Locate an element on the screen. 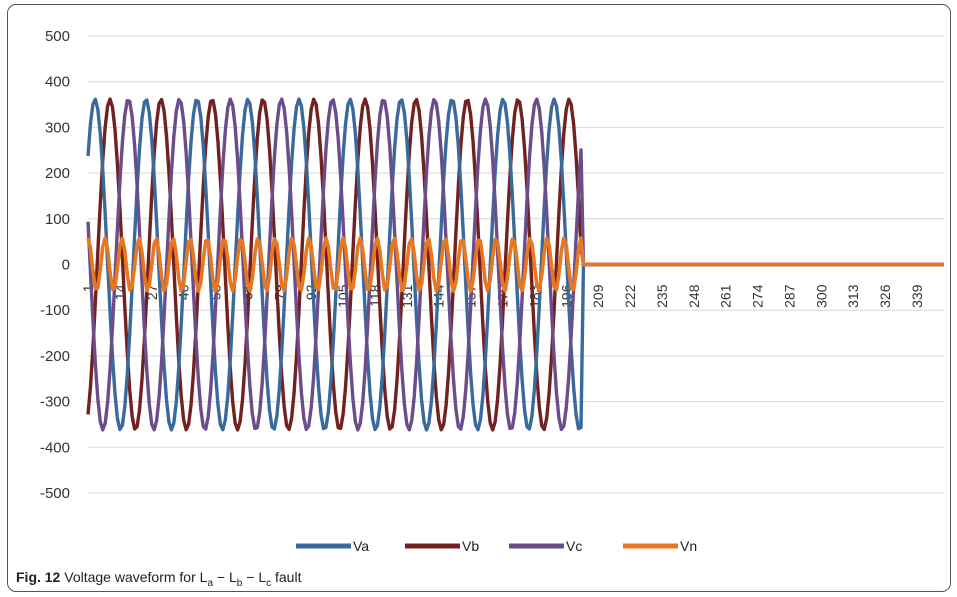 This screenshot has width=957, height=597. y-tick-label: 200 is located at coordinates (57, 173).